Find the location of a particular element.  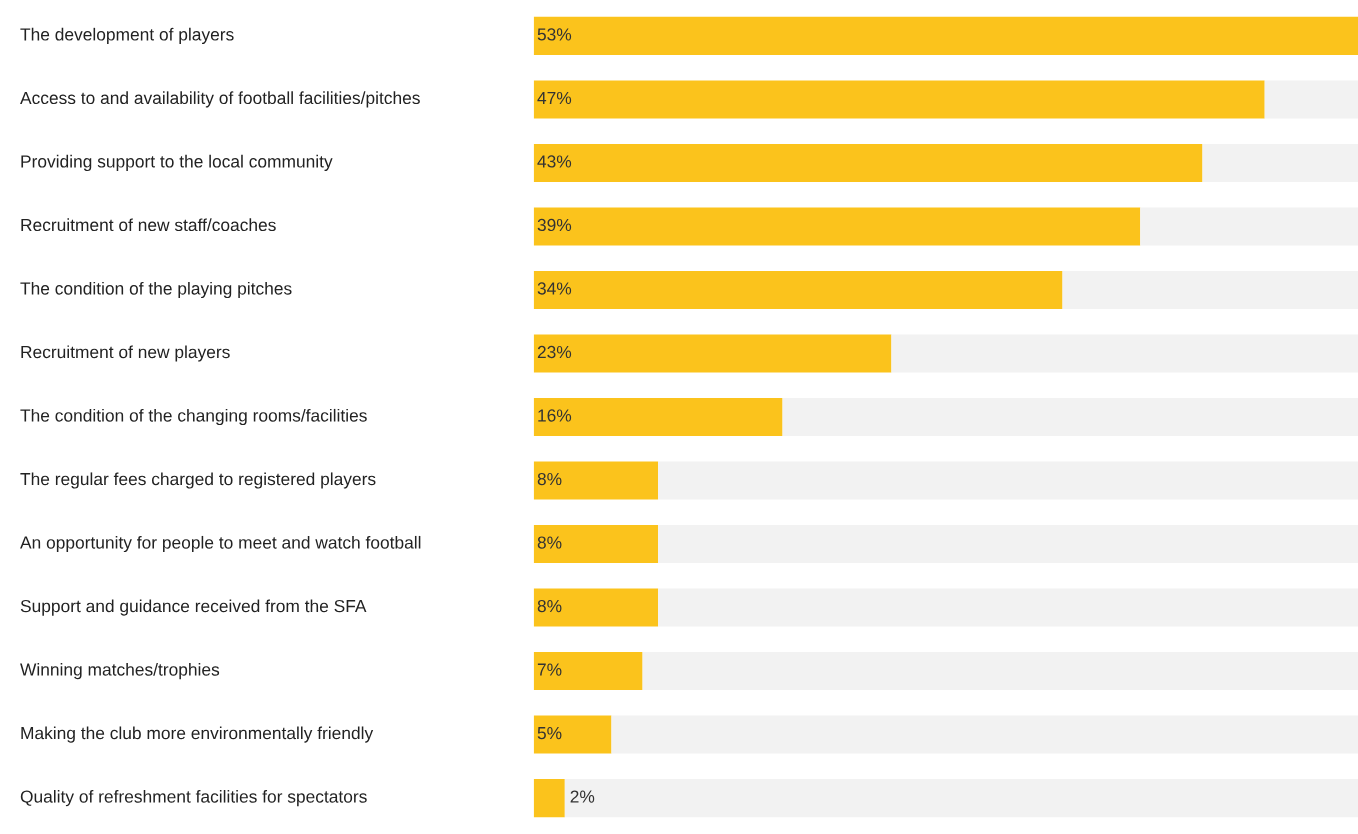

y-tick-label: Recruitment of new players is located at coordinates (125, 353).